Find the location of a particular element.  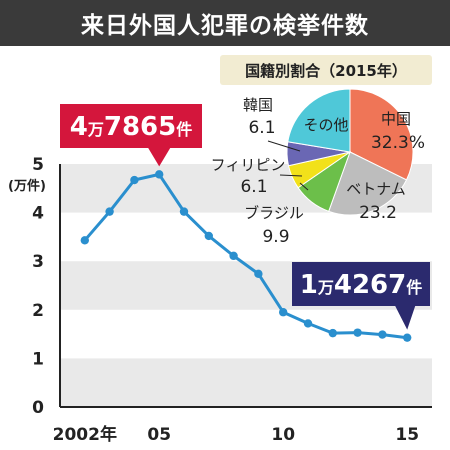

y-tick-label: 4 is located at coordinates (38, 214).